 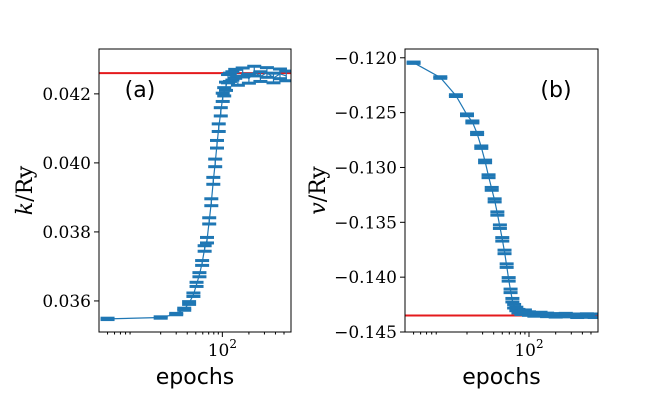 I want to click on y-tick-label-b: −0.130, so click(x=365, y=168).